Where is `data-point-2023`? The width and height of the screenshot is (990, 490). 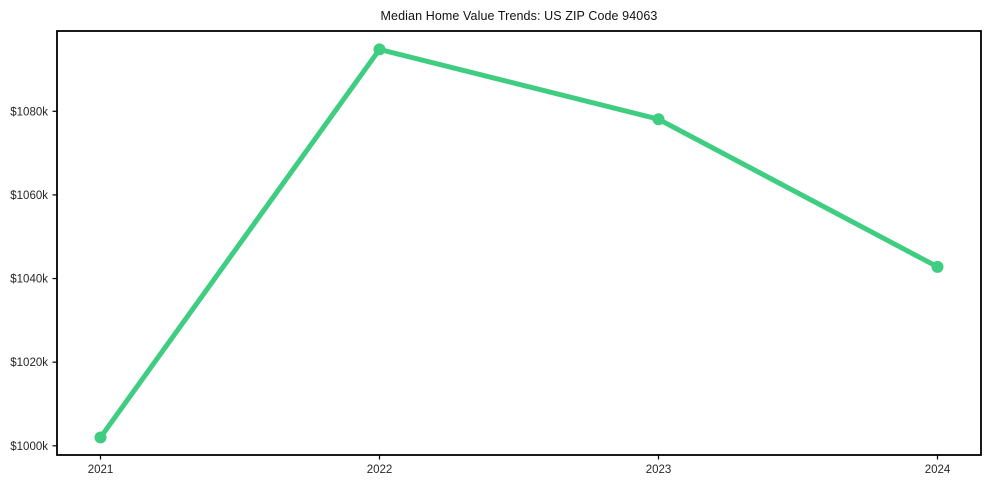
data-point-2023 is located at coordinates (658, 119).